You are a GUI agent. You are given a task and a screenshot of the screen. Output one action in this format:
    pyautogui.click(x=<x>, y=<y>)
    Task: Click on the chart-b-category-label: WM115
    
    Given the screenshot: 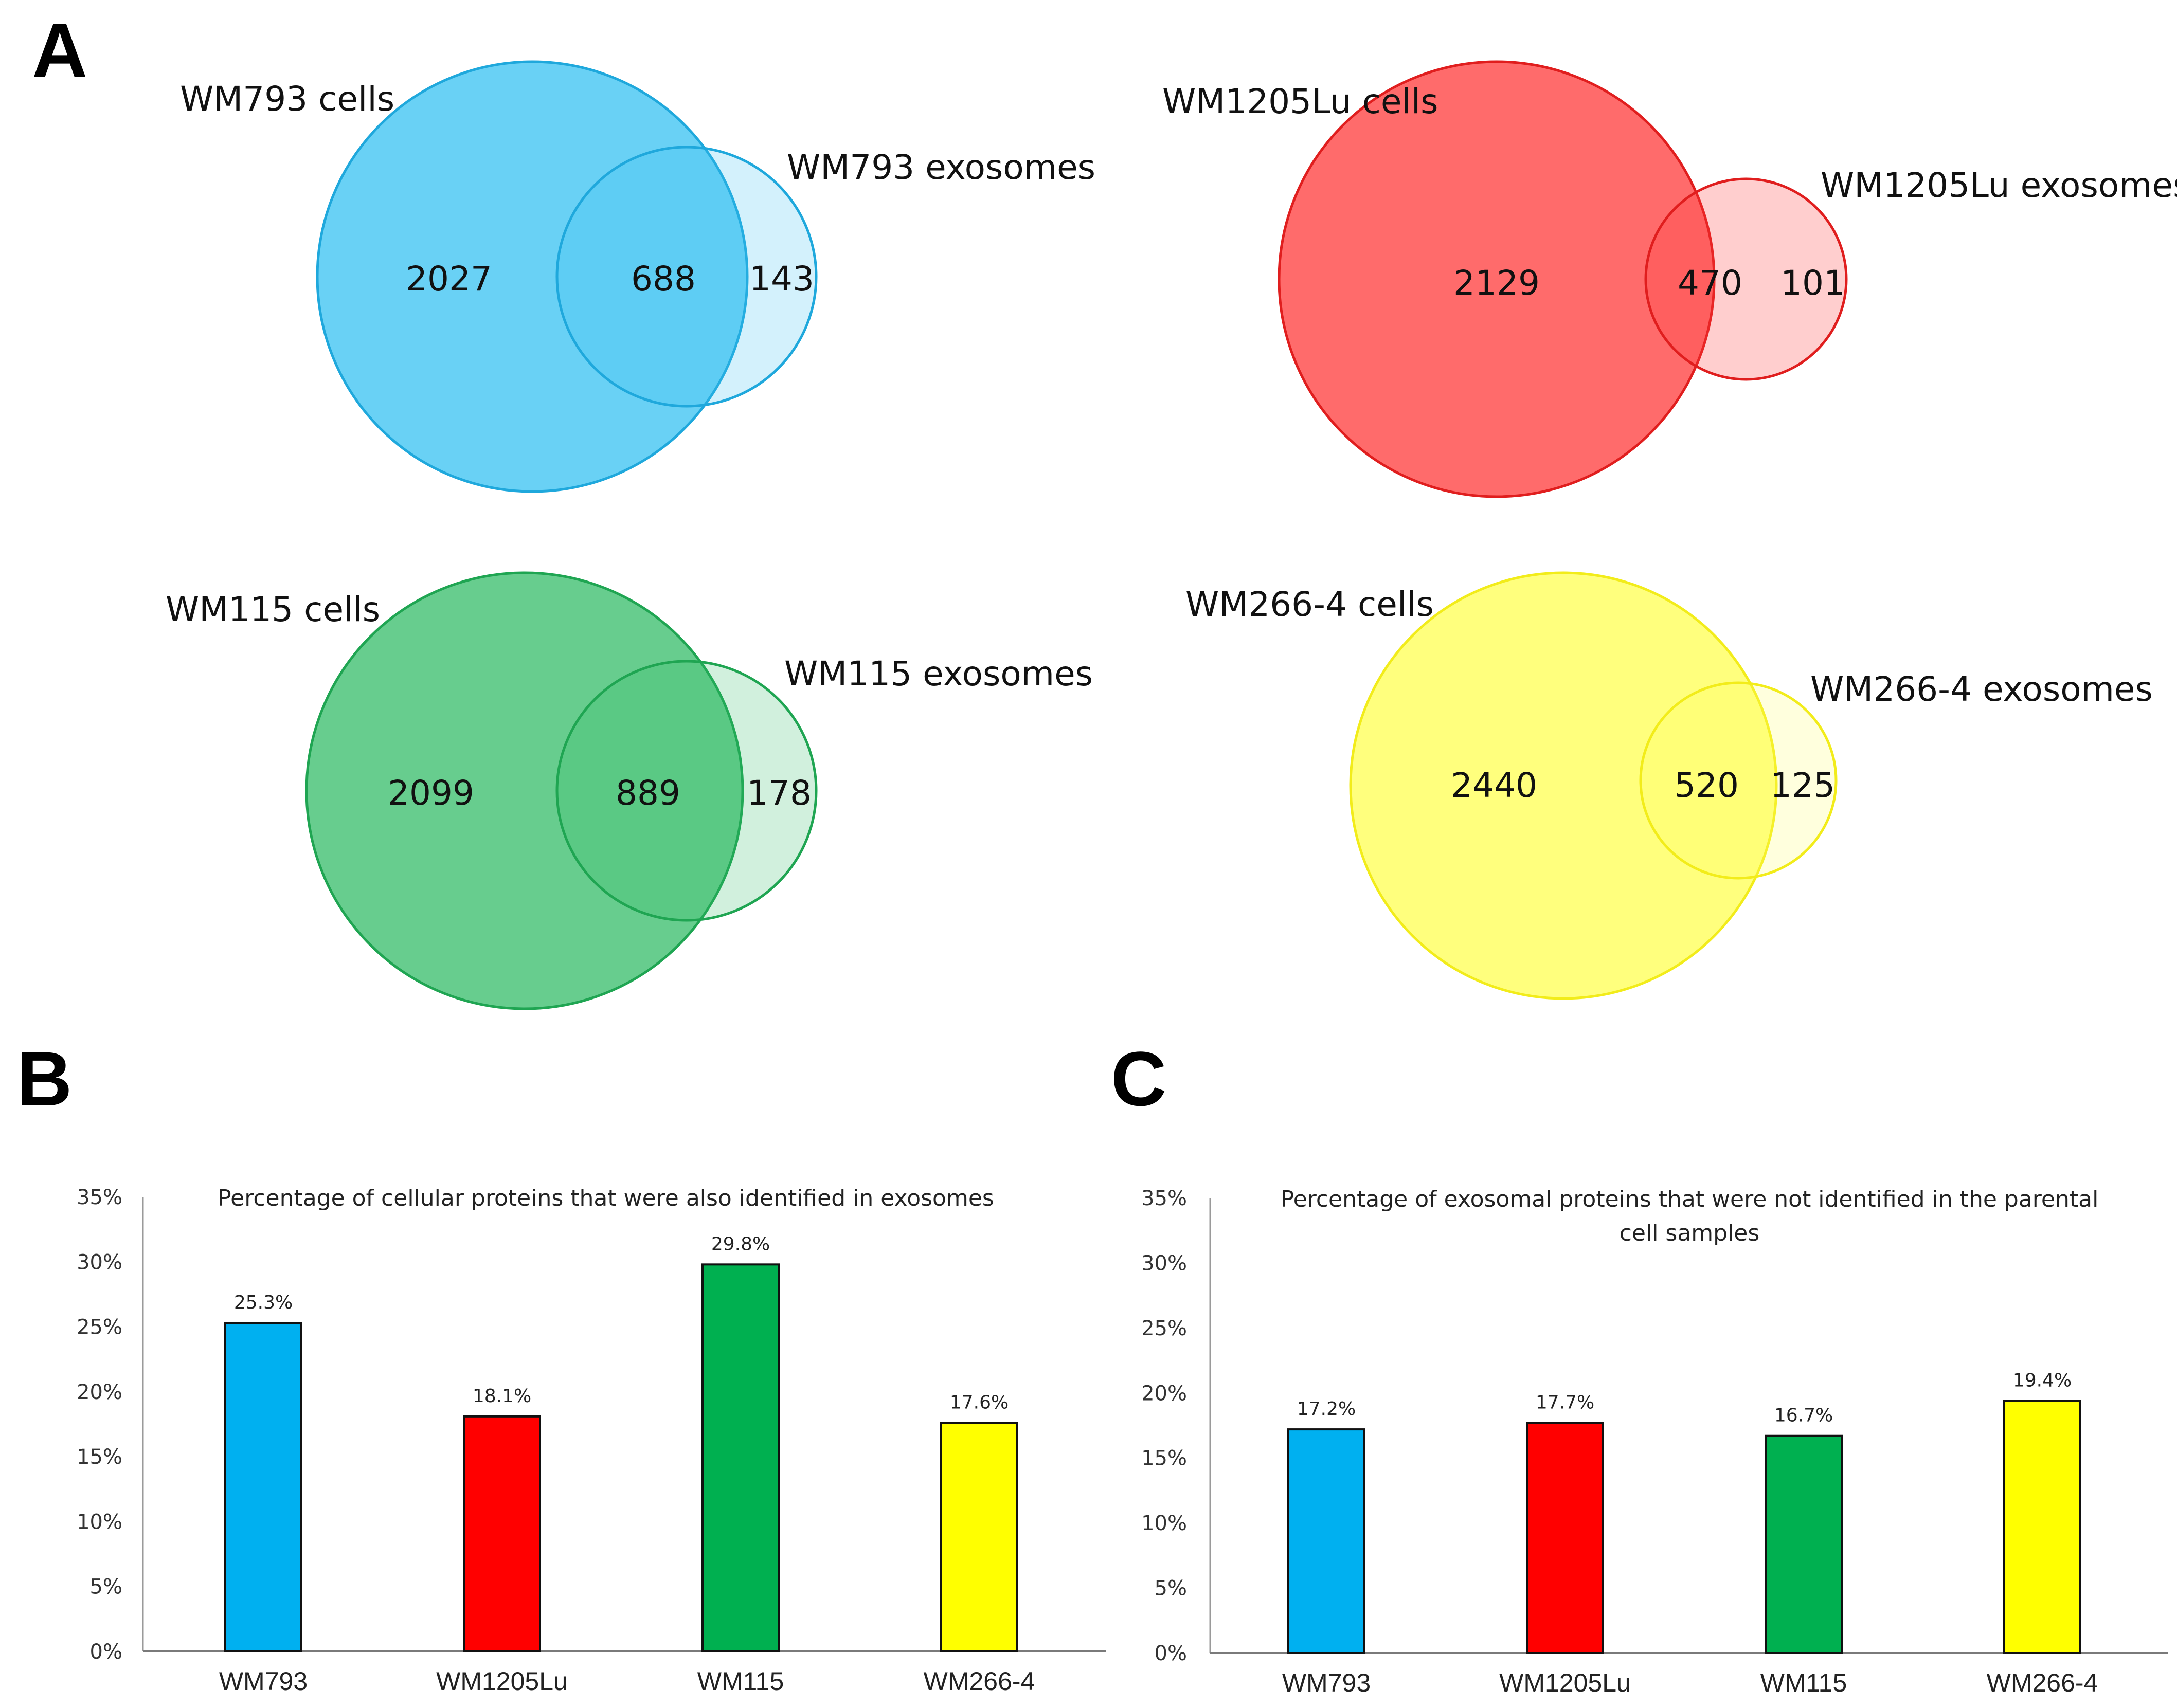 What is the action you would take?
    pyautogui.click(x=740, y=1681)
    